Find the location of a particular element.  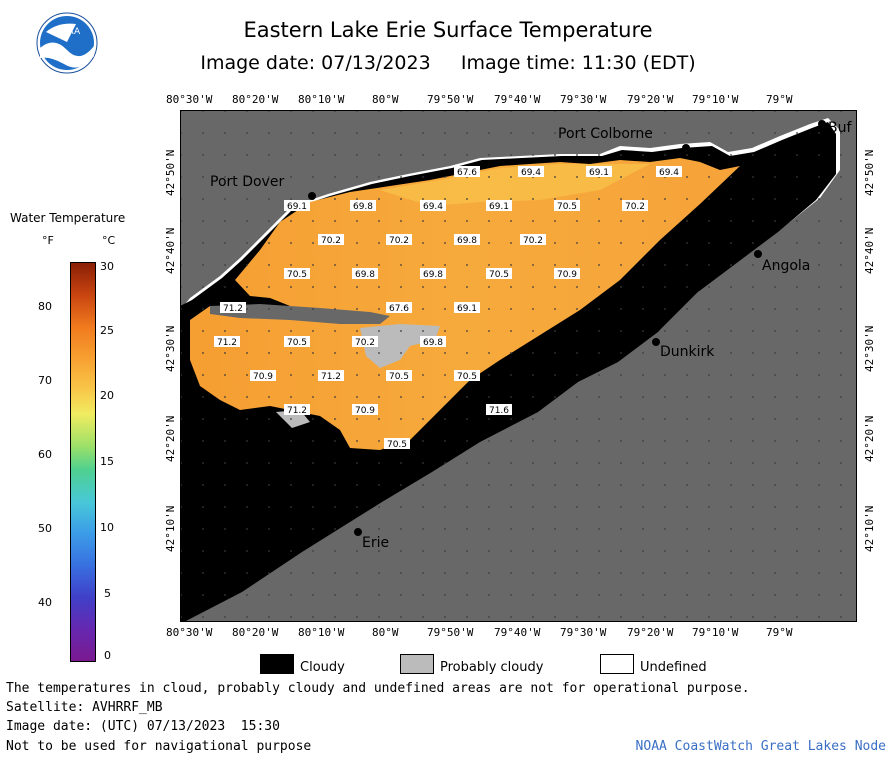

legend-swatch-probably-cloudy is located at coordinates (417, 664).